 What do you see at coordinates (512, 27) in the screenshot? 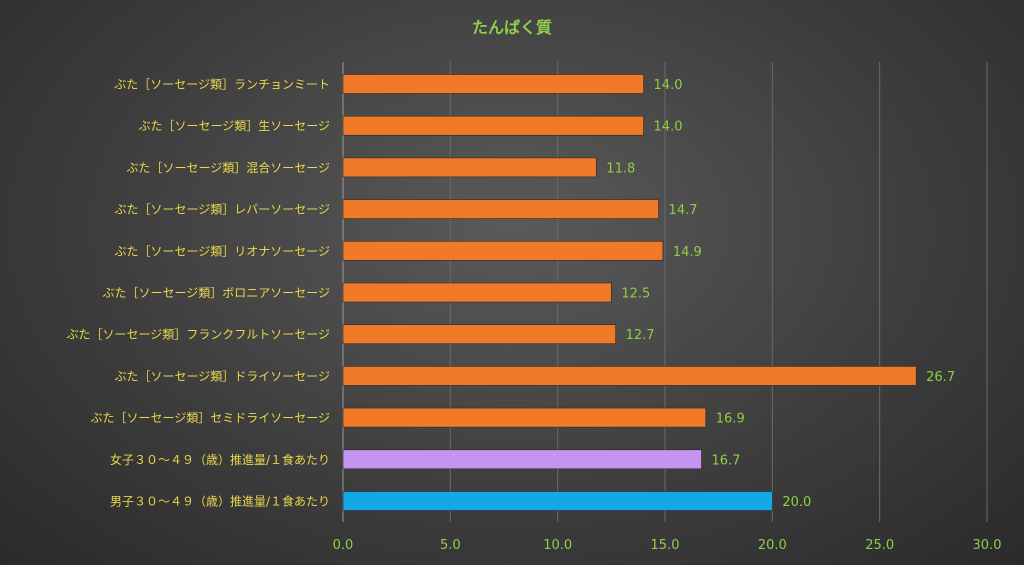
I see `chart-title: たんぱく質` at bounding box center [512, 27].